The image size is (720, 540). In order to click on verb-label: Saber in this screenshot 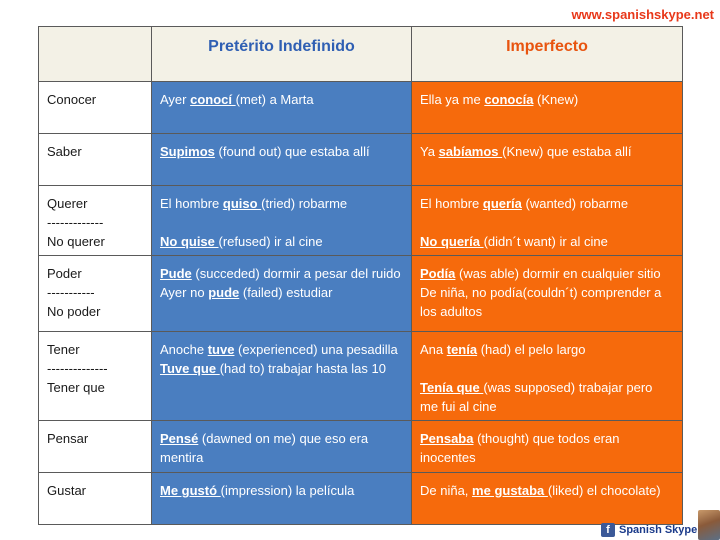, I will do `click(64, 151)`.